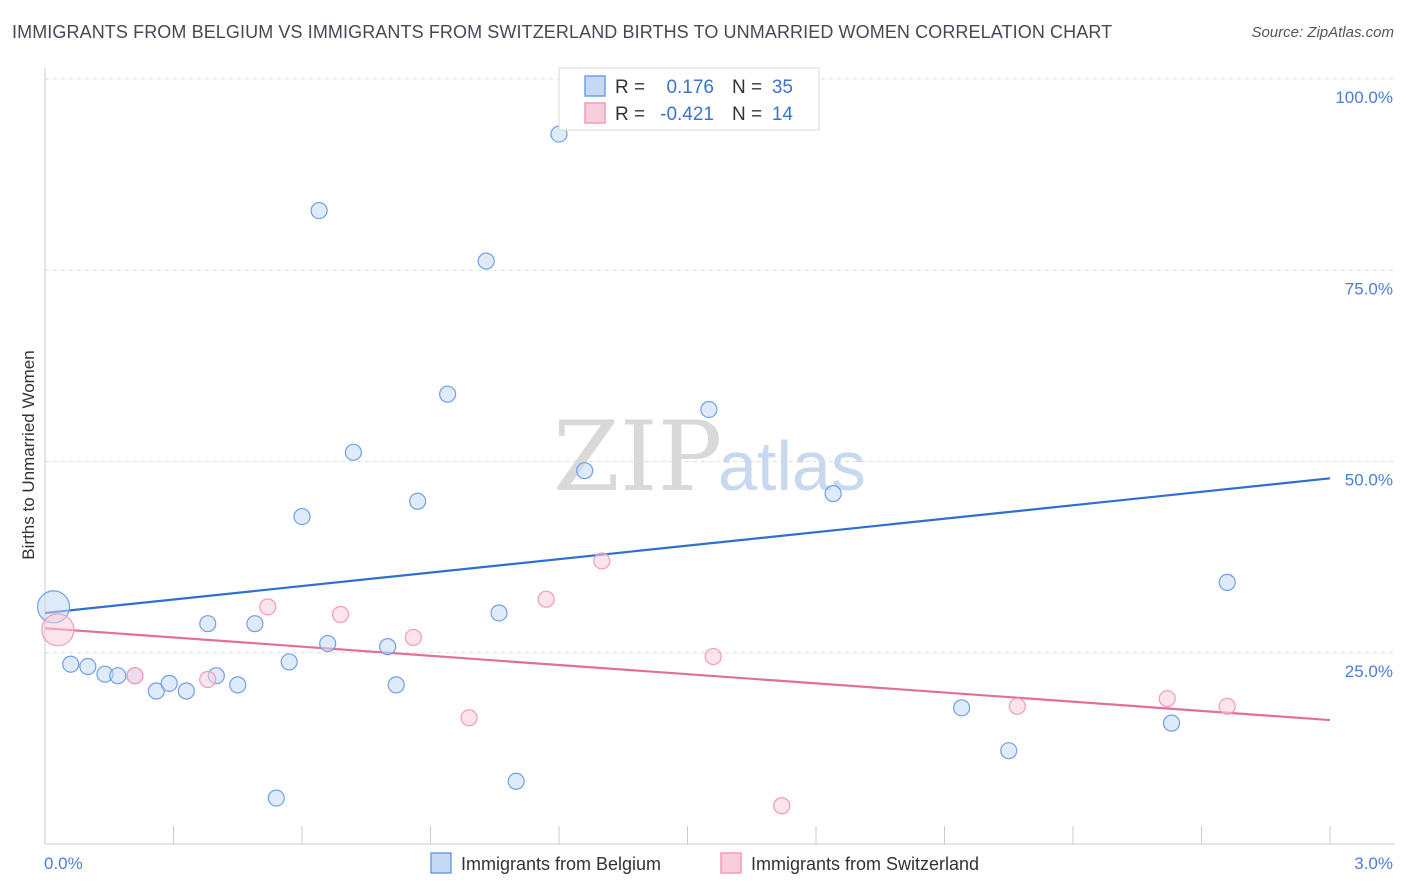 This screenshot has height=892, width=1406. What do you see at coordinates (747, 114) in the screenshot?
I see `legend-n-label-switzerland: N =` at bounding box center [747, 114].